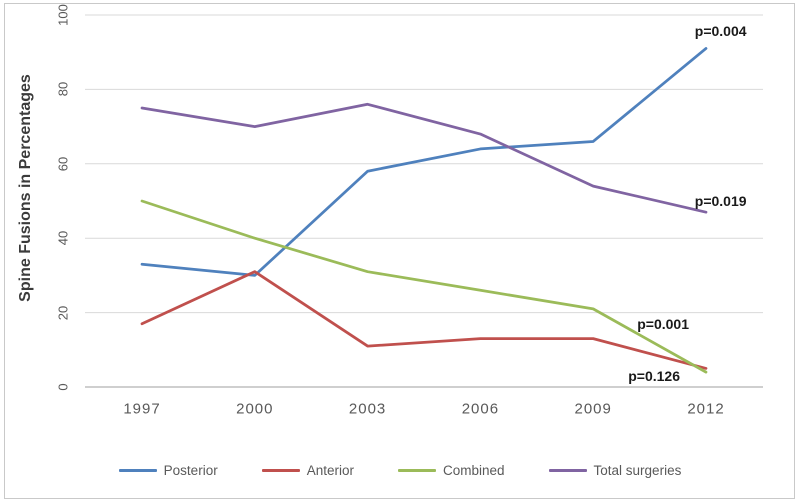 The height and width of the screenshot is (503, 800). What do you see at coordinates (25, 188) in the screenshot?
I see `y-axis-title: Spine Fusions in Percentages` at bounding box center [25, 188].